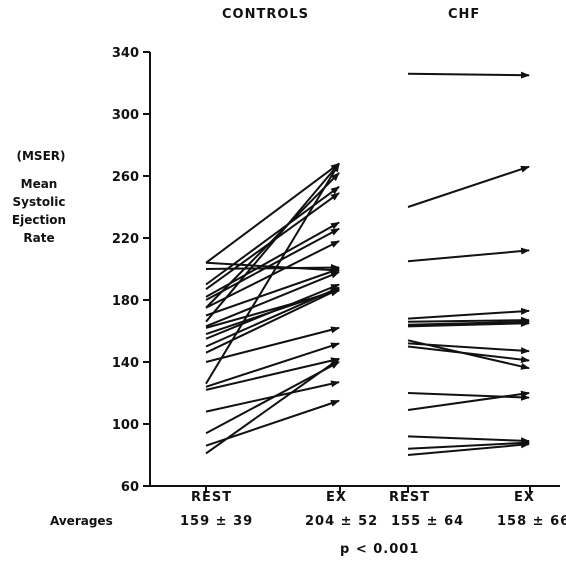  I want to click on x-label-chf-ex: EX, so click(524, 497).